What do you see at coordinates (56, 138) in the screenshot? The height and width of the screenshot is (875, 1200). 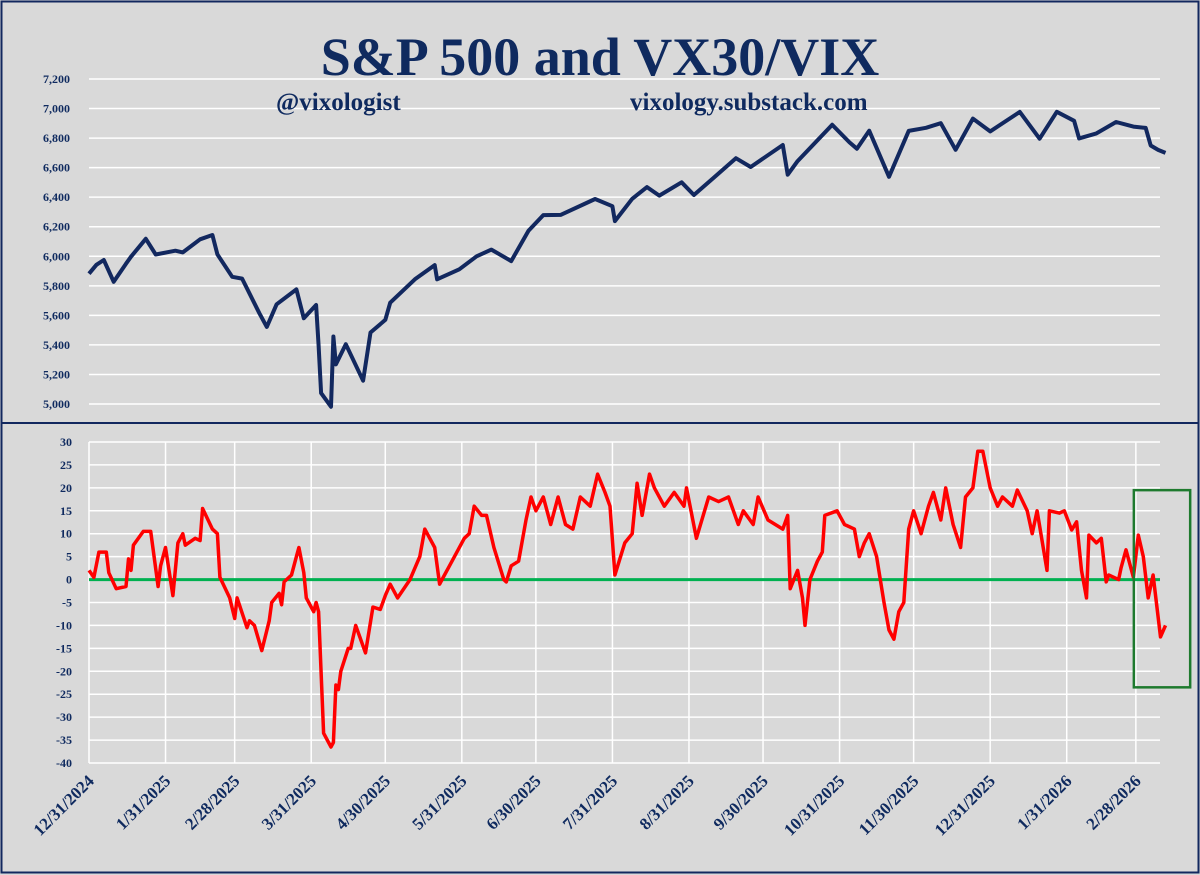 I see `top-y-tick-label: 6,800` at bounding box center [56, 138].